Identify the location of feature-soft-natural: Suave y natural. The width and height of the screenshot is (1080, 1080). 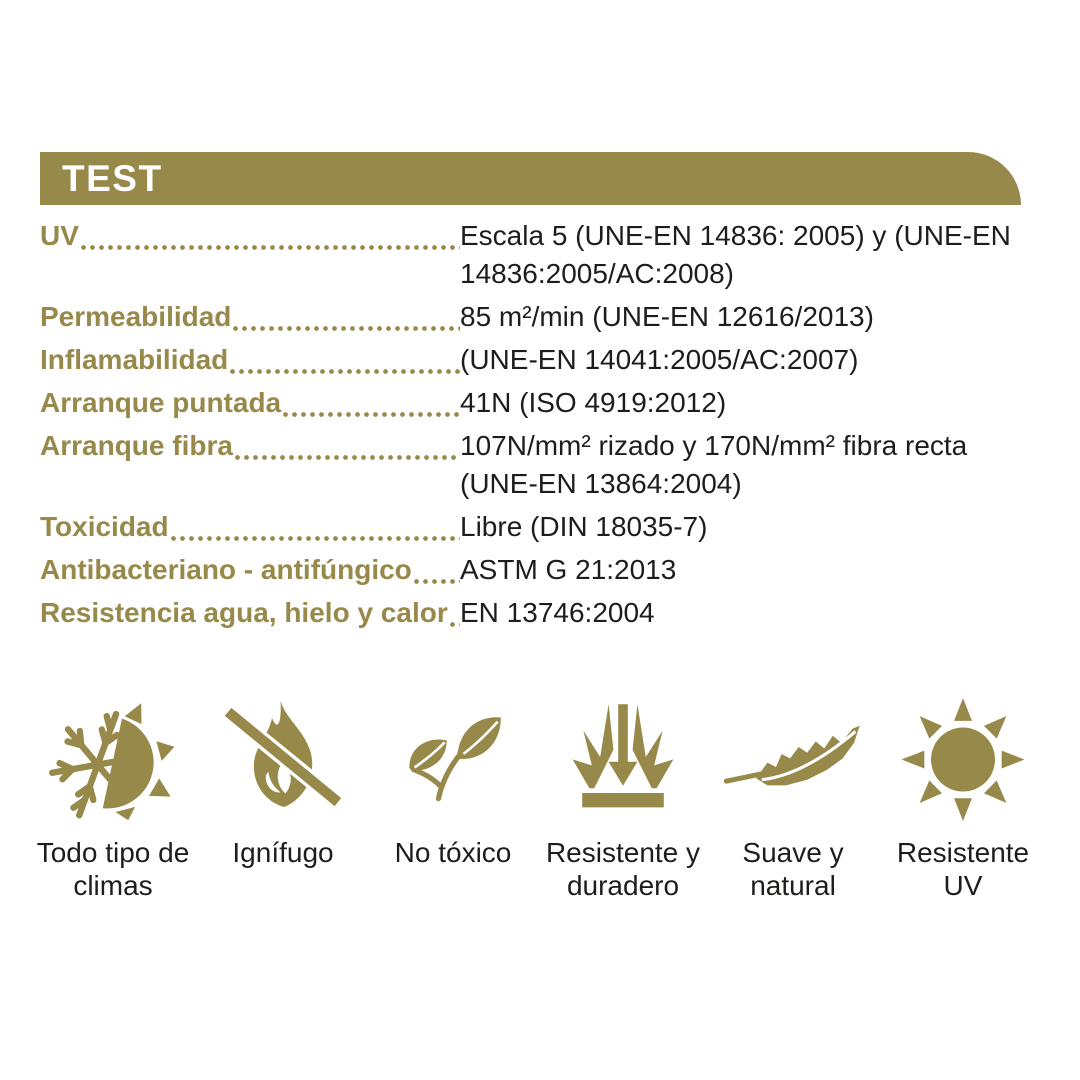
(793, 796).